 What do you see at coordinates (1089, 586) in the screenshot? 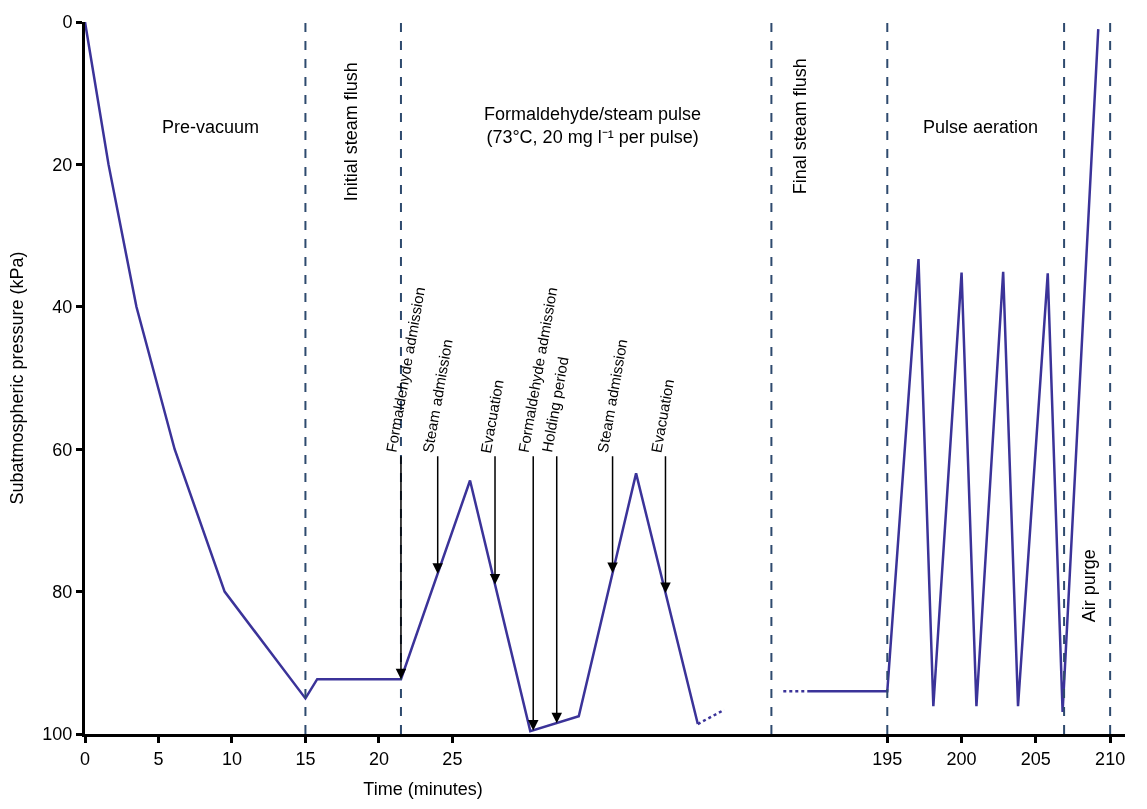
I see `annotation: Air purge` at bounding box center [1089, 586].